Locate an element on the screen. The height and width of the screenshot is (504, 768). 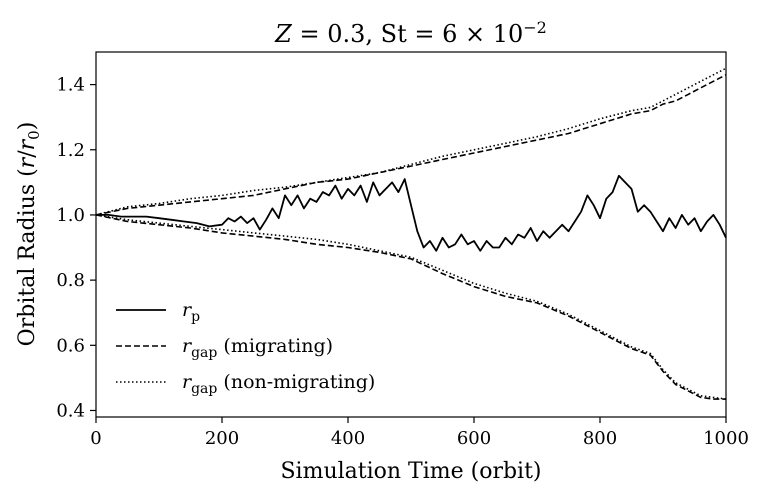
legend-mig-symbol: r is located at coordinates (187, 346).